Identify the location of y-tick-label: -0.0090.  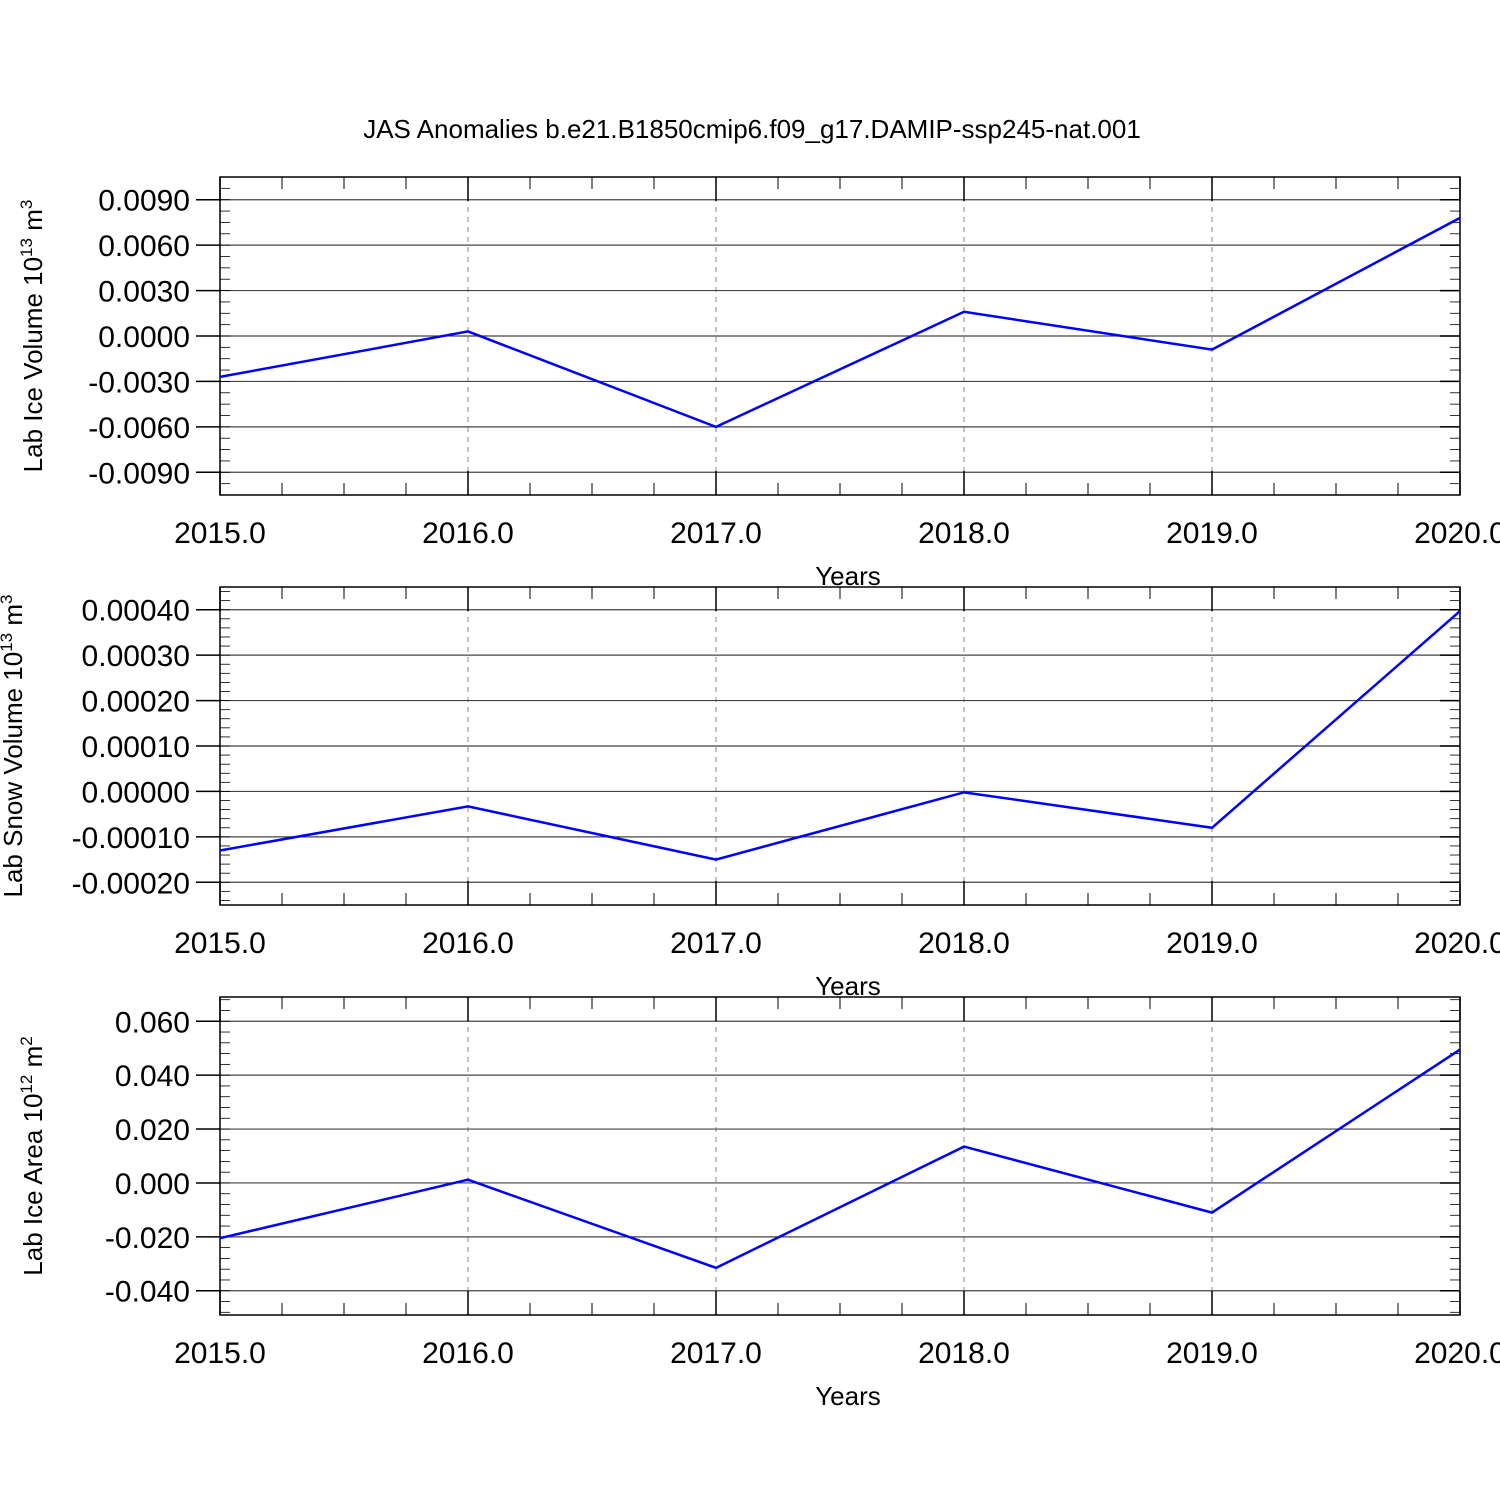
(139, 473).